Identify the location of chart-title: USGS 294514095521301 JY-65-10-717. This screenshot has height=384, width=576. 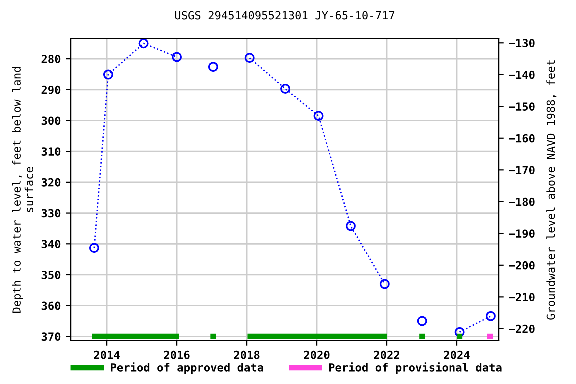
(285, 15).